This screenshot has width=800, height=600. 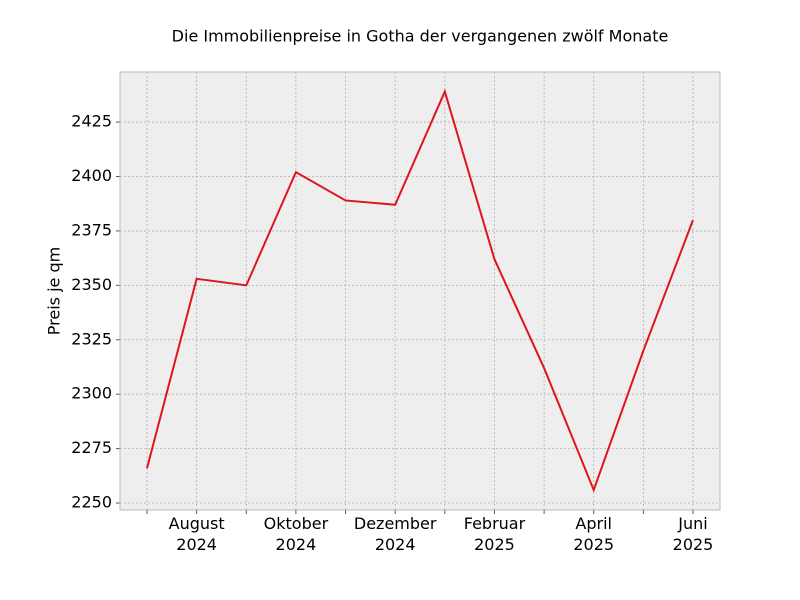 What do you see at coordinates (91, 393) in the screenshot?
I see `y-tick-label: 2300` at bounding box center [91, 393].